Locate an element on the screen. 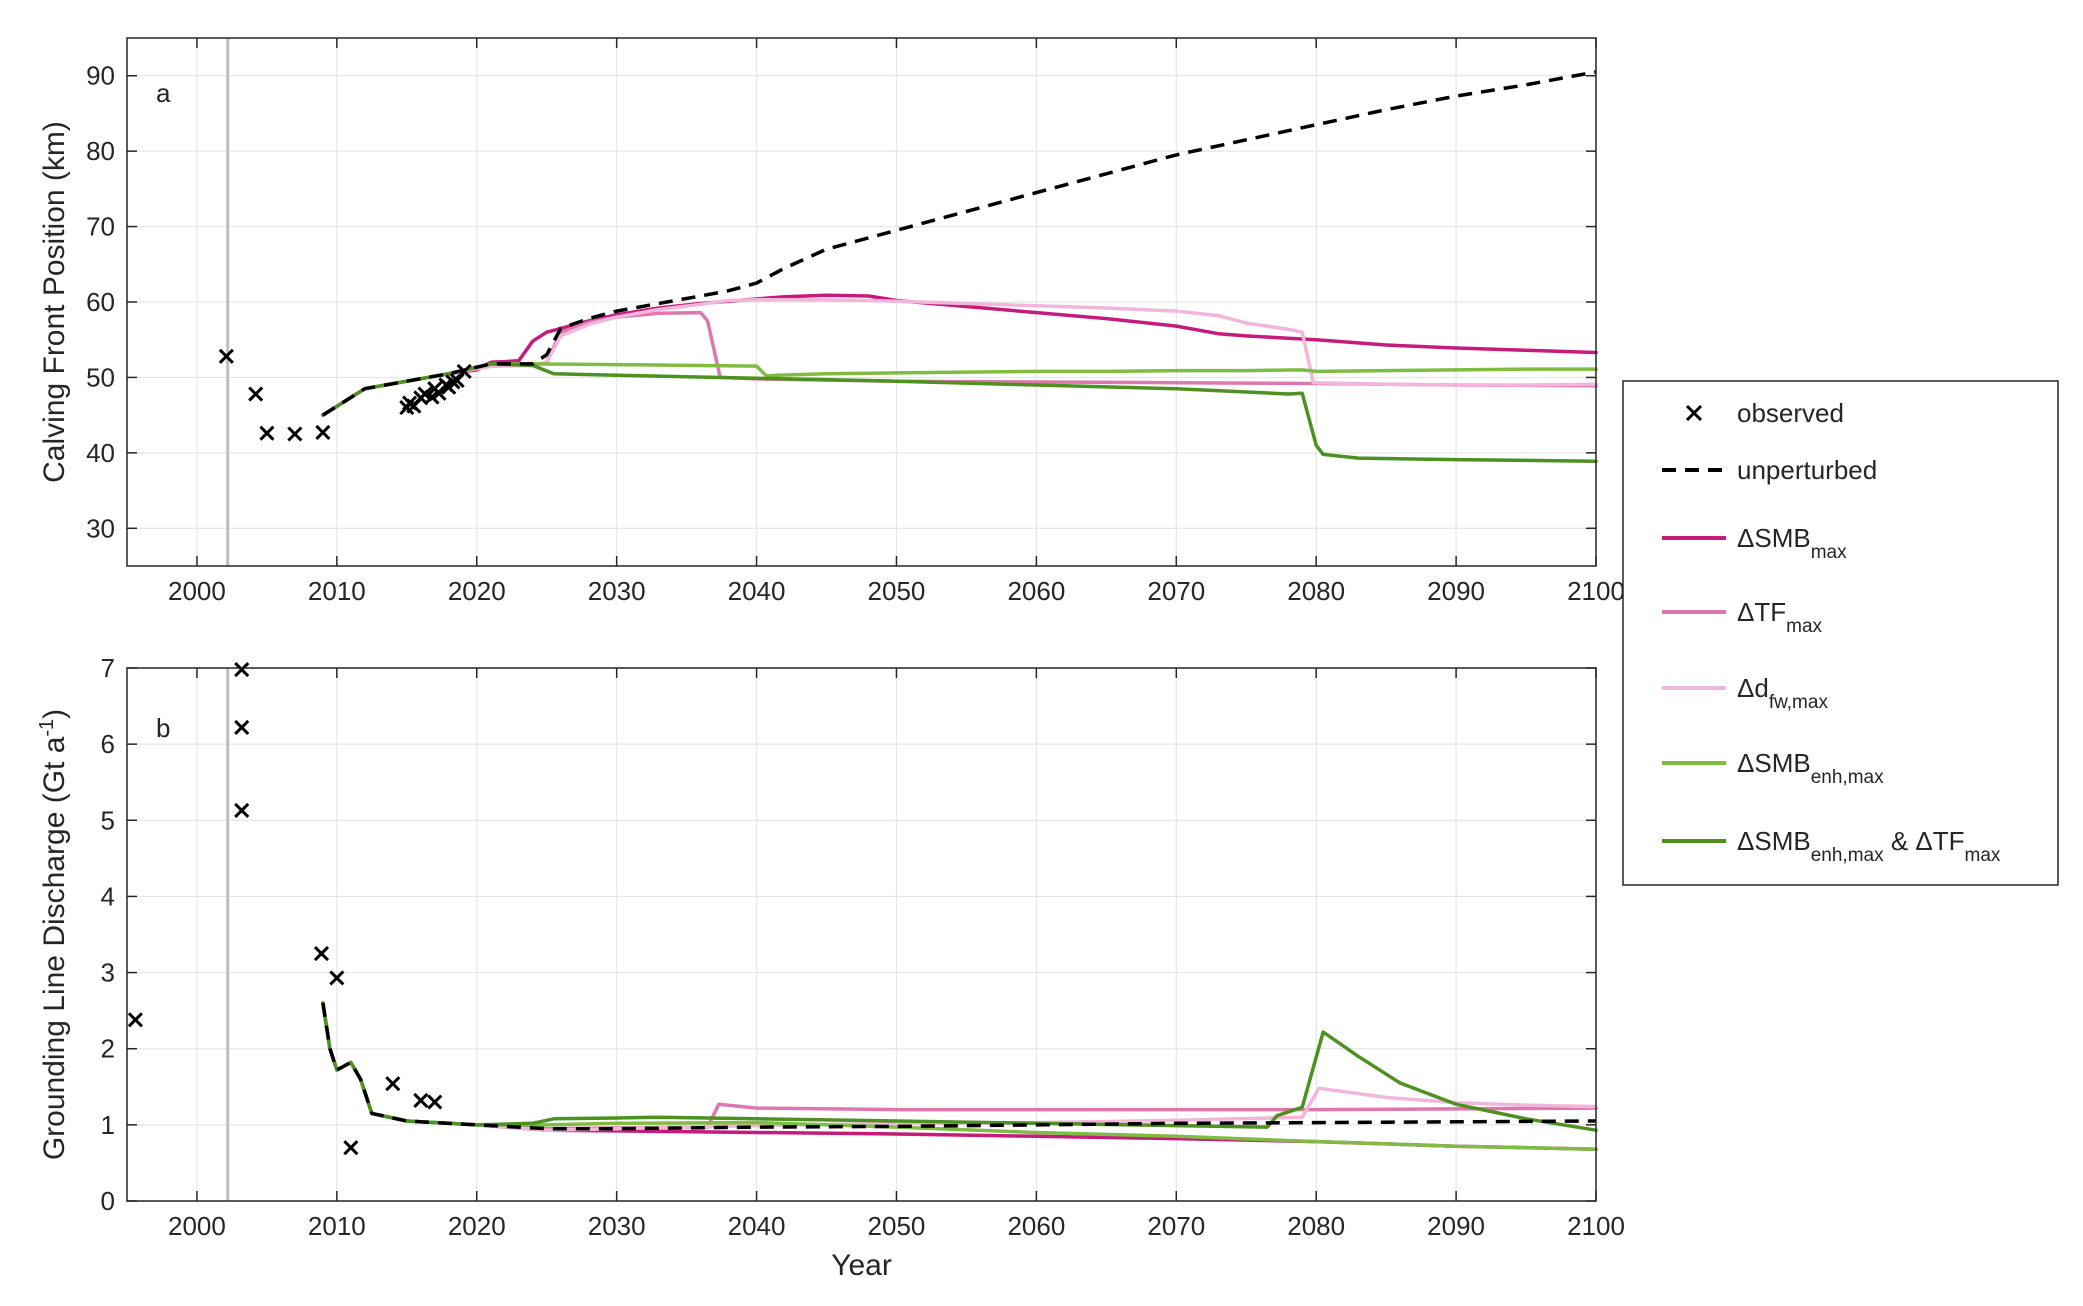  legend-item-6: ΔSMBenh,max & ΔTFmax is located at coordinates (1831, 846).